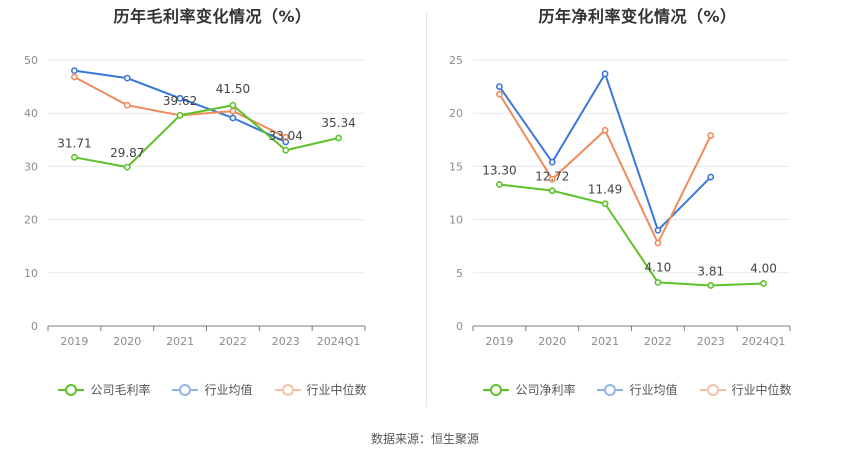 Image resolution: width=850 pixels, height=459 pixels. I want to click on data-label: 35.34, so click(338, 123).